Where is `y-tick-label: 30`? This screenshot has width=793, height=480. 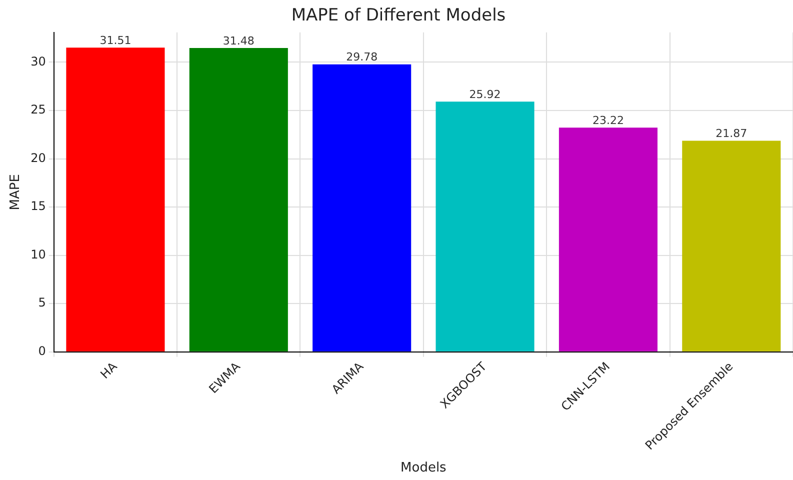
y-tick-label: 30 is located at coordinates (38, 61).